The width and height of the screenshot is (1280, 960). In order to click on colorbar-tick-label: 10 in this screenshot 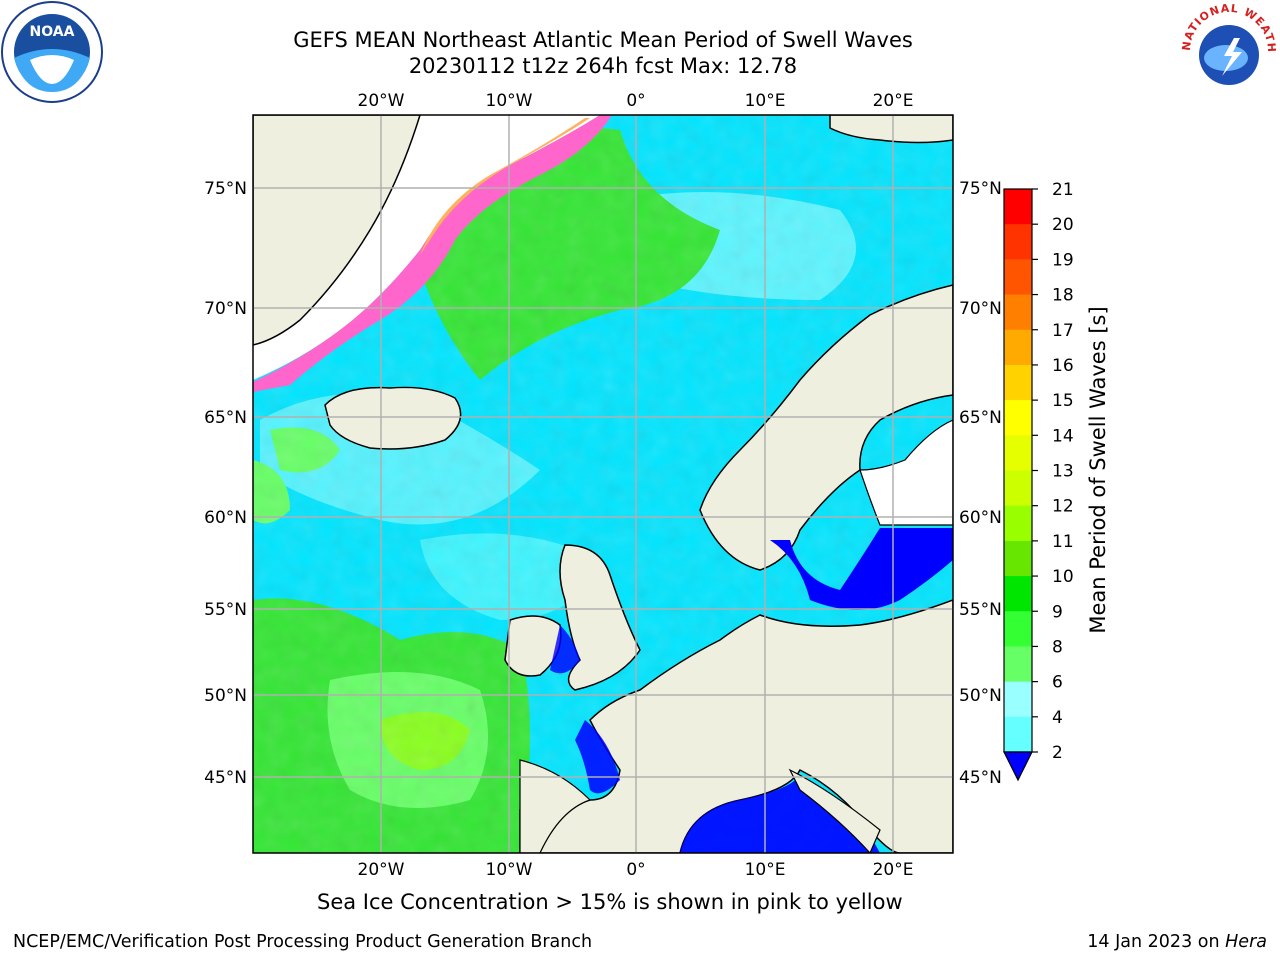, I will do `click(1063, 577)`.